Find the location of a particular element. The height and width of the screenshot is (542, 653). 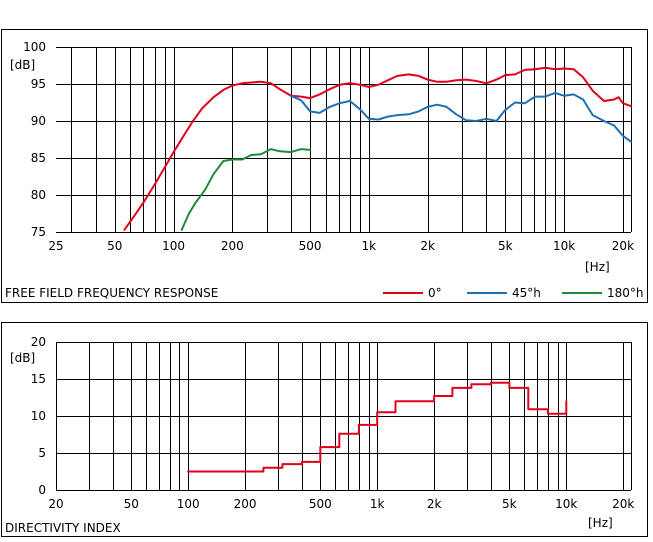

chart-title: DIRECTIVITY INDEX is located at coordinates (63, 528).